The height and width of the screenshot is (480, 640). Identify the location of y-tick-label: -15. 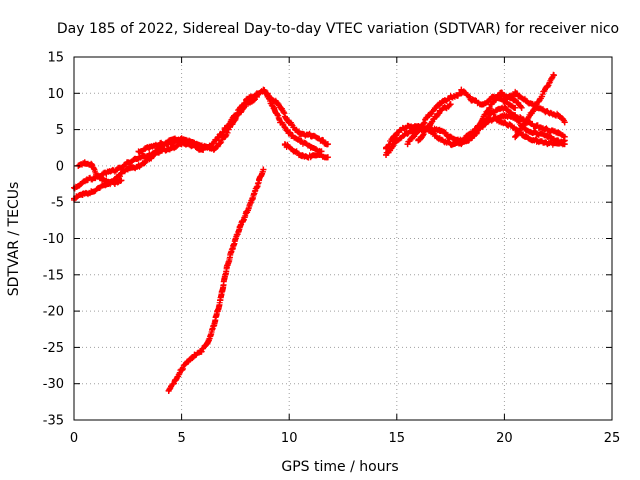
(53, 275).